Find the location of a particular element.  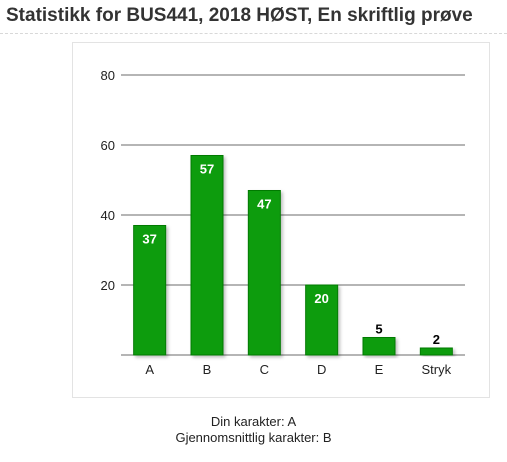

average-grade-text: Gjennomsnittlig karakter: B is located at coordinates (253, 437).